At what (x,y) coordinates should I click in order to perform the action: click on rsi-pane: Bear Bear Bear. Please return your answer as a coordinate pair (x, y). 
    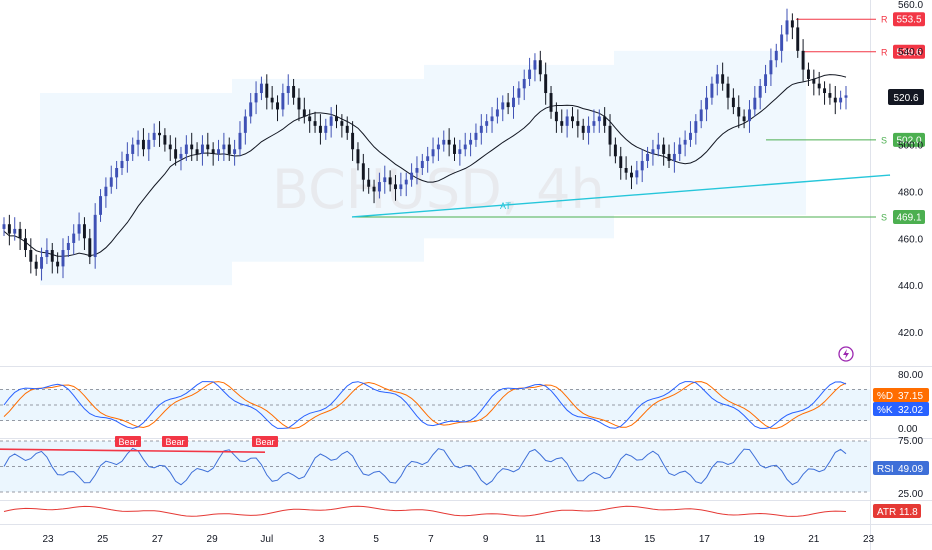
    Looking at the image, I should click on (435, 464).